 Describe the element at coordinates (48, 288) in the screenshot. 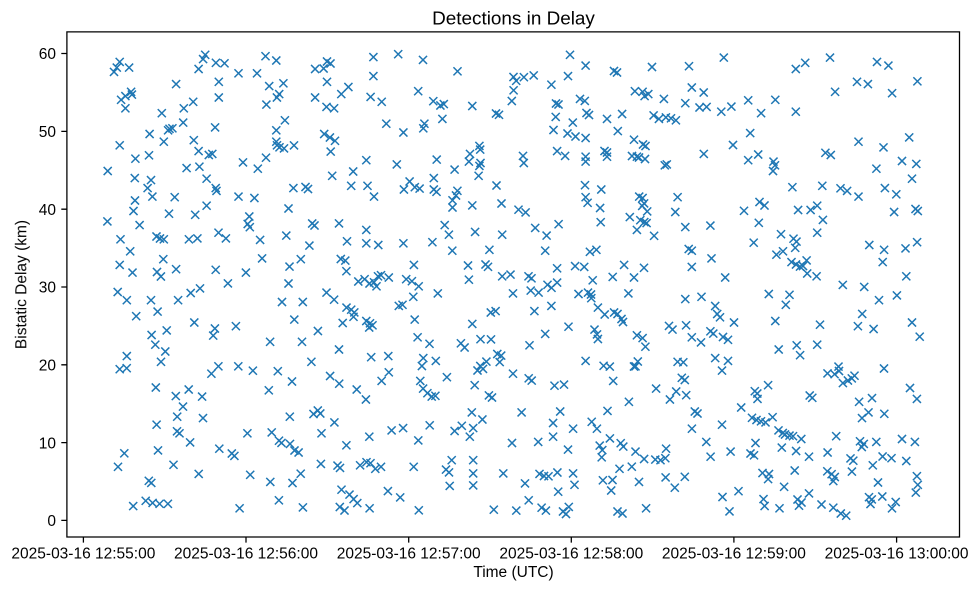

I see `svg-text: 30` at that location.